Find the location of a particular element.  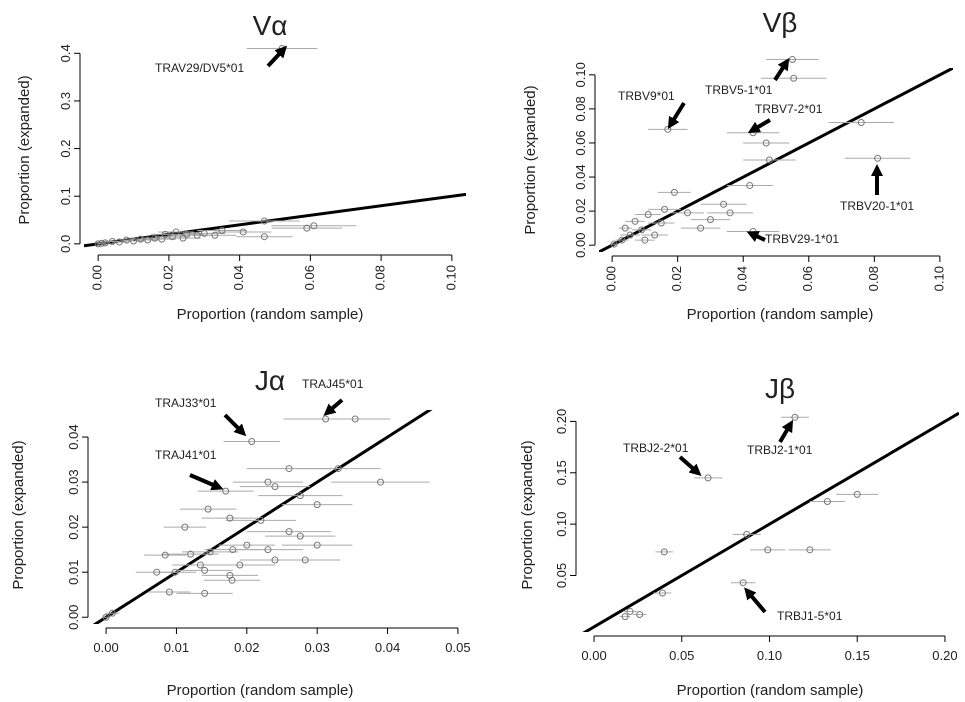

annotation: TRBV7-2*01 is located at coordinates (789, 109).